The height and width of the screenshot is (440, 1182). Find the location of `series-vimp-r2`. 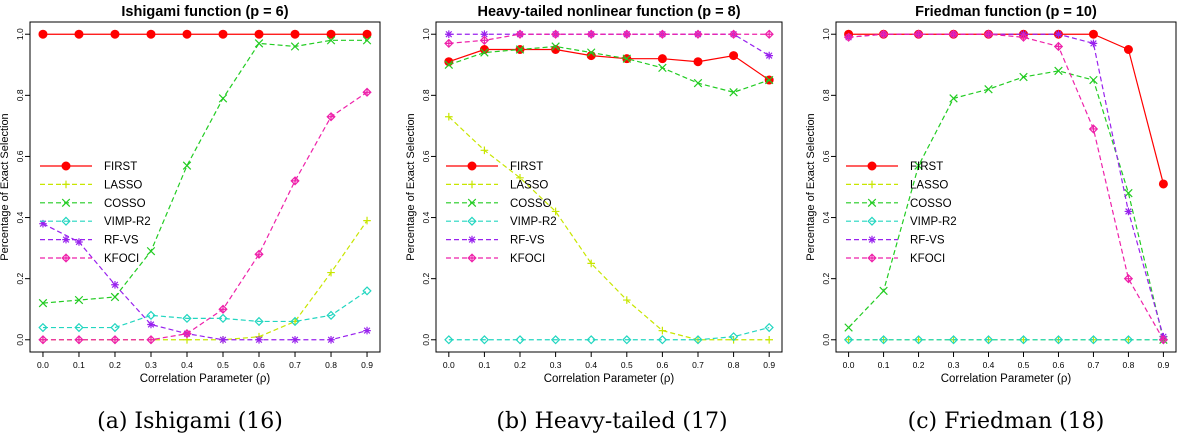

series-vimp-r2 is located at coordinates (205, 309).